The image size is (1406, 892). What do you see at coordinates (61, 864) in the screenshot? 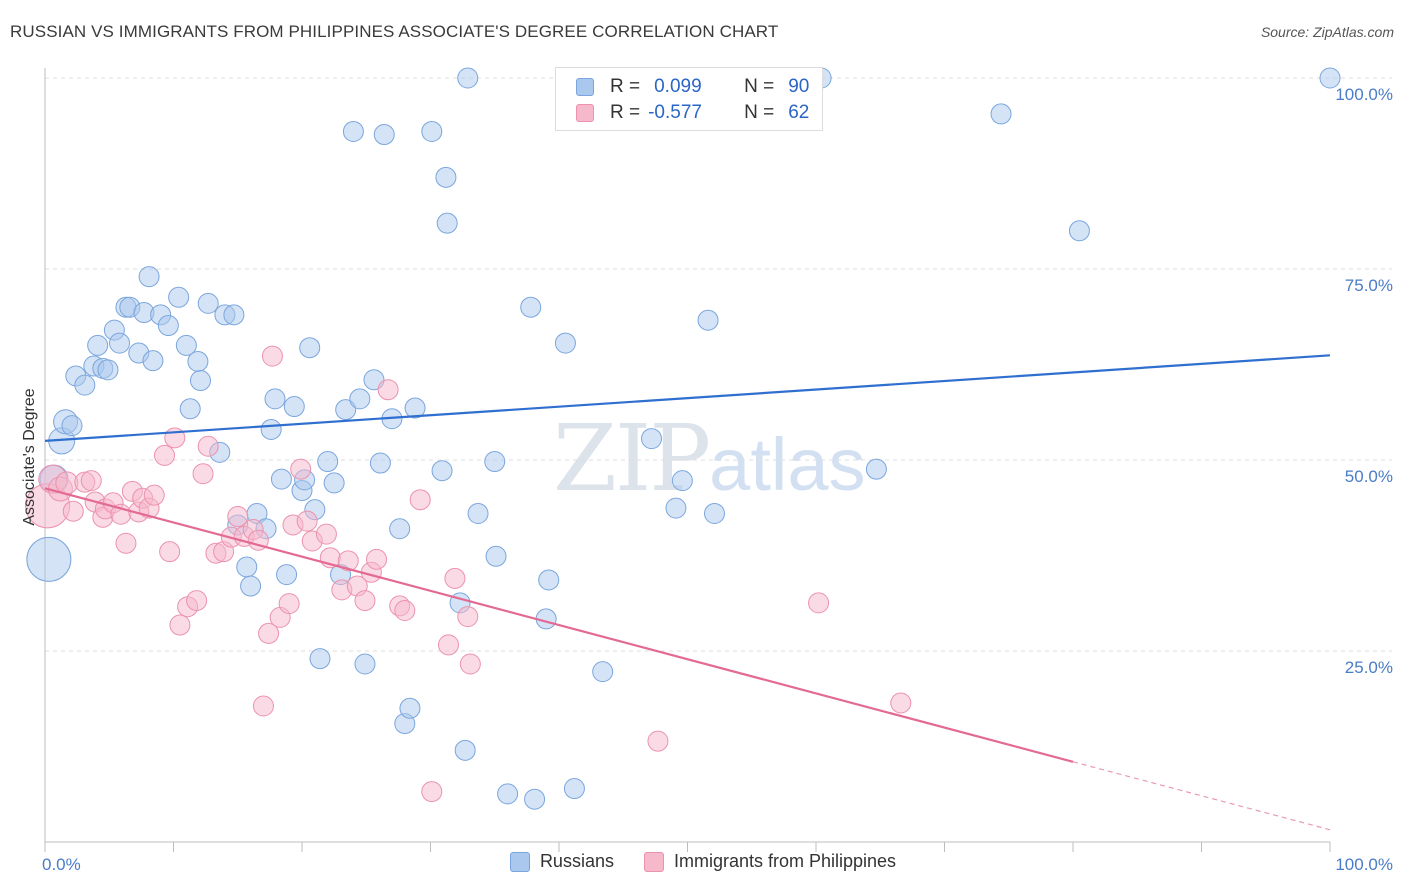
I see `x-tick-label: 0.0%` at bounding box center [61, 864].